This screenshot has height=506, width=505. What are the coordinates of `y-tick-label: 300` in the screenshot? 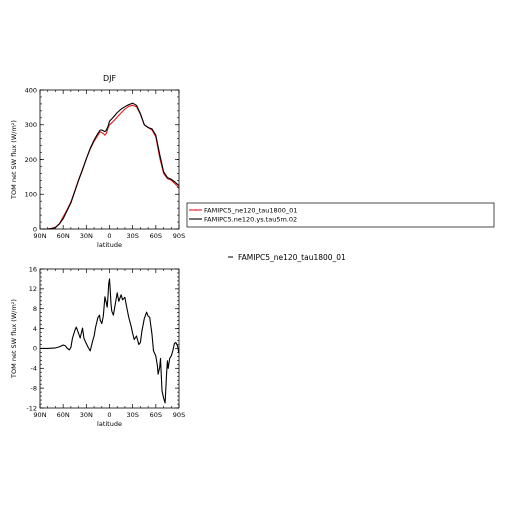 It's located at (31, 125).